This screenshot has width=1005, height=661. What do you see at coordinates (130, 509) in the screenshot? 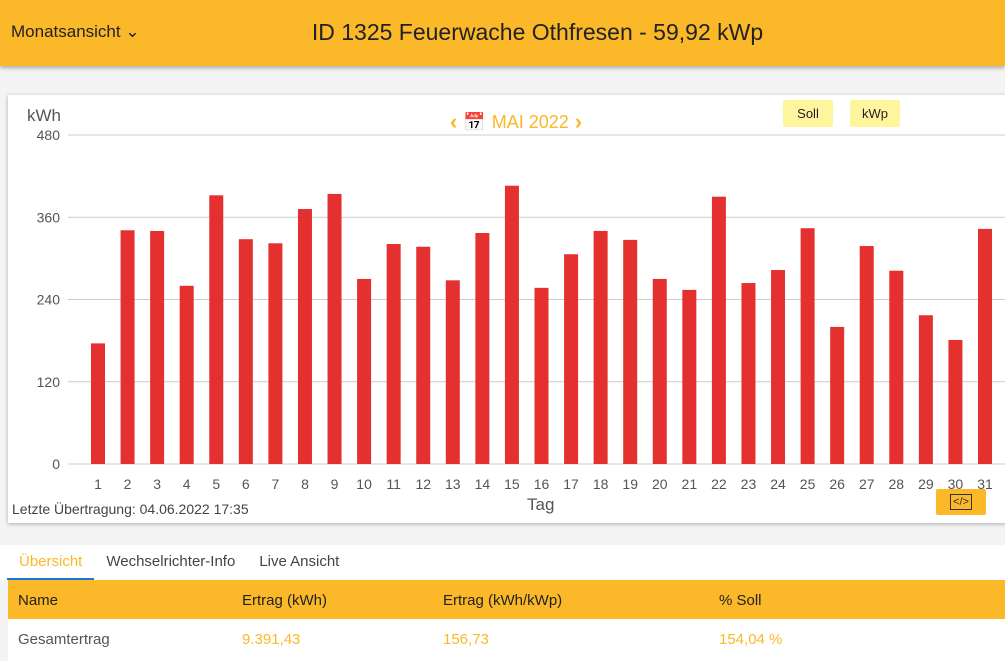
I see `last-transmission: Letzte Übertragung: 04.06.2022 17:35` at bounding box center [130, 509].